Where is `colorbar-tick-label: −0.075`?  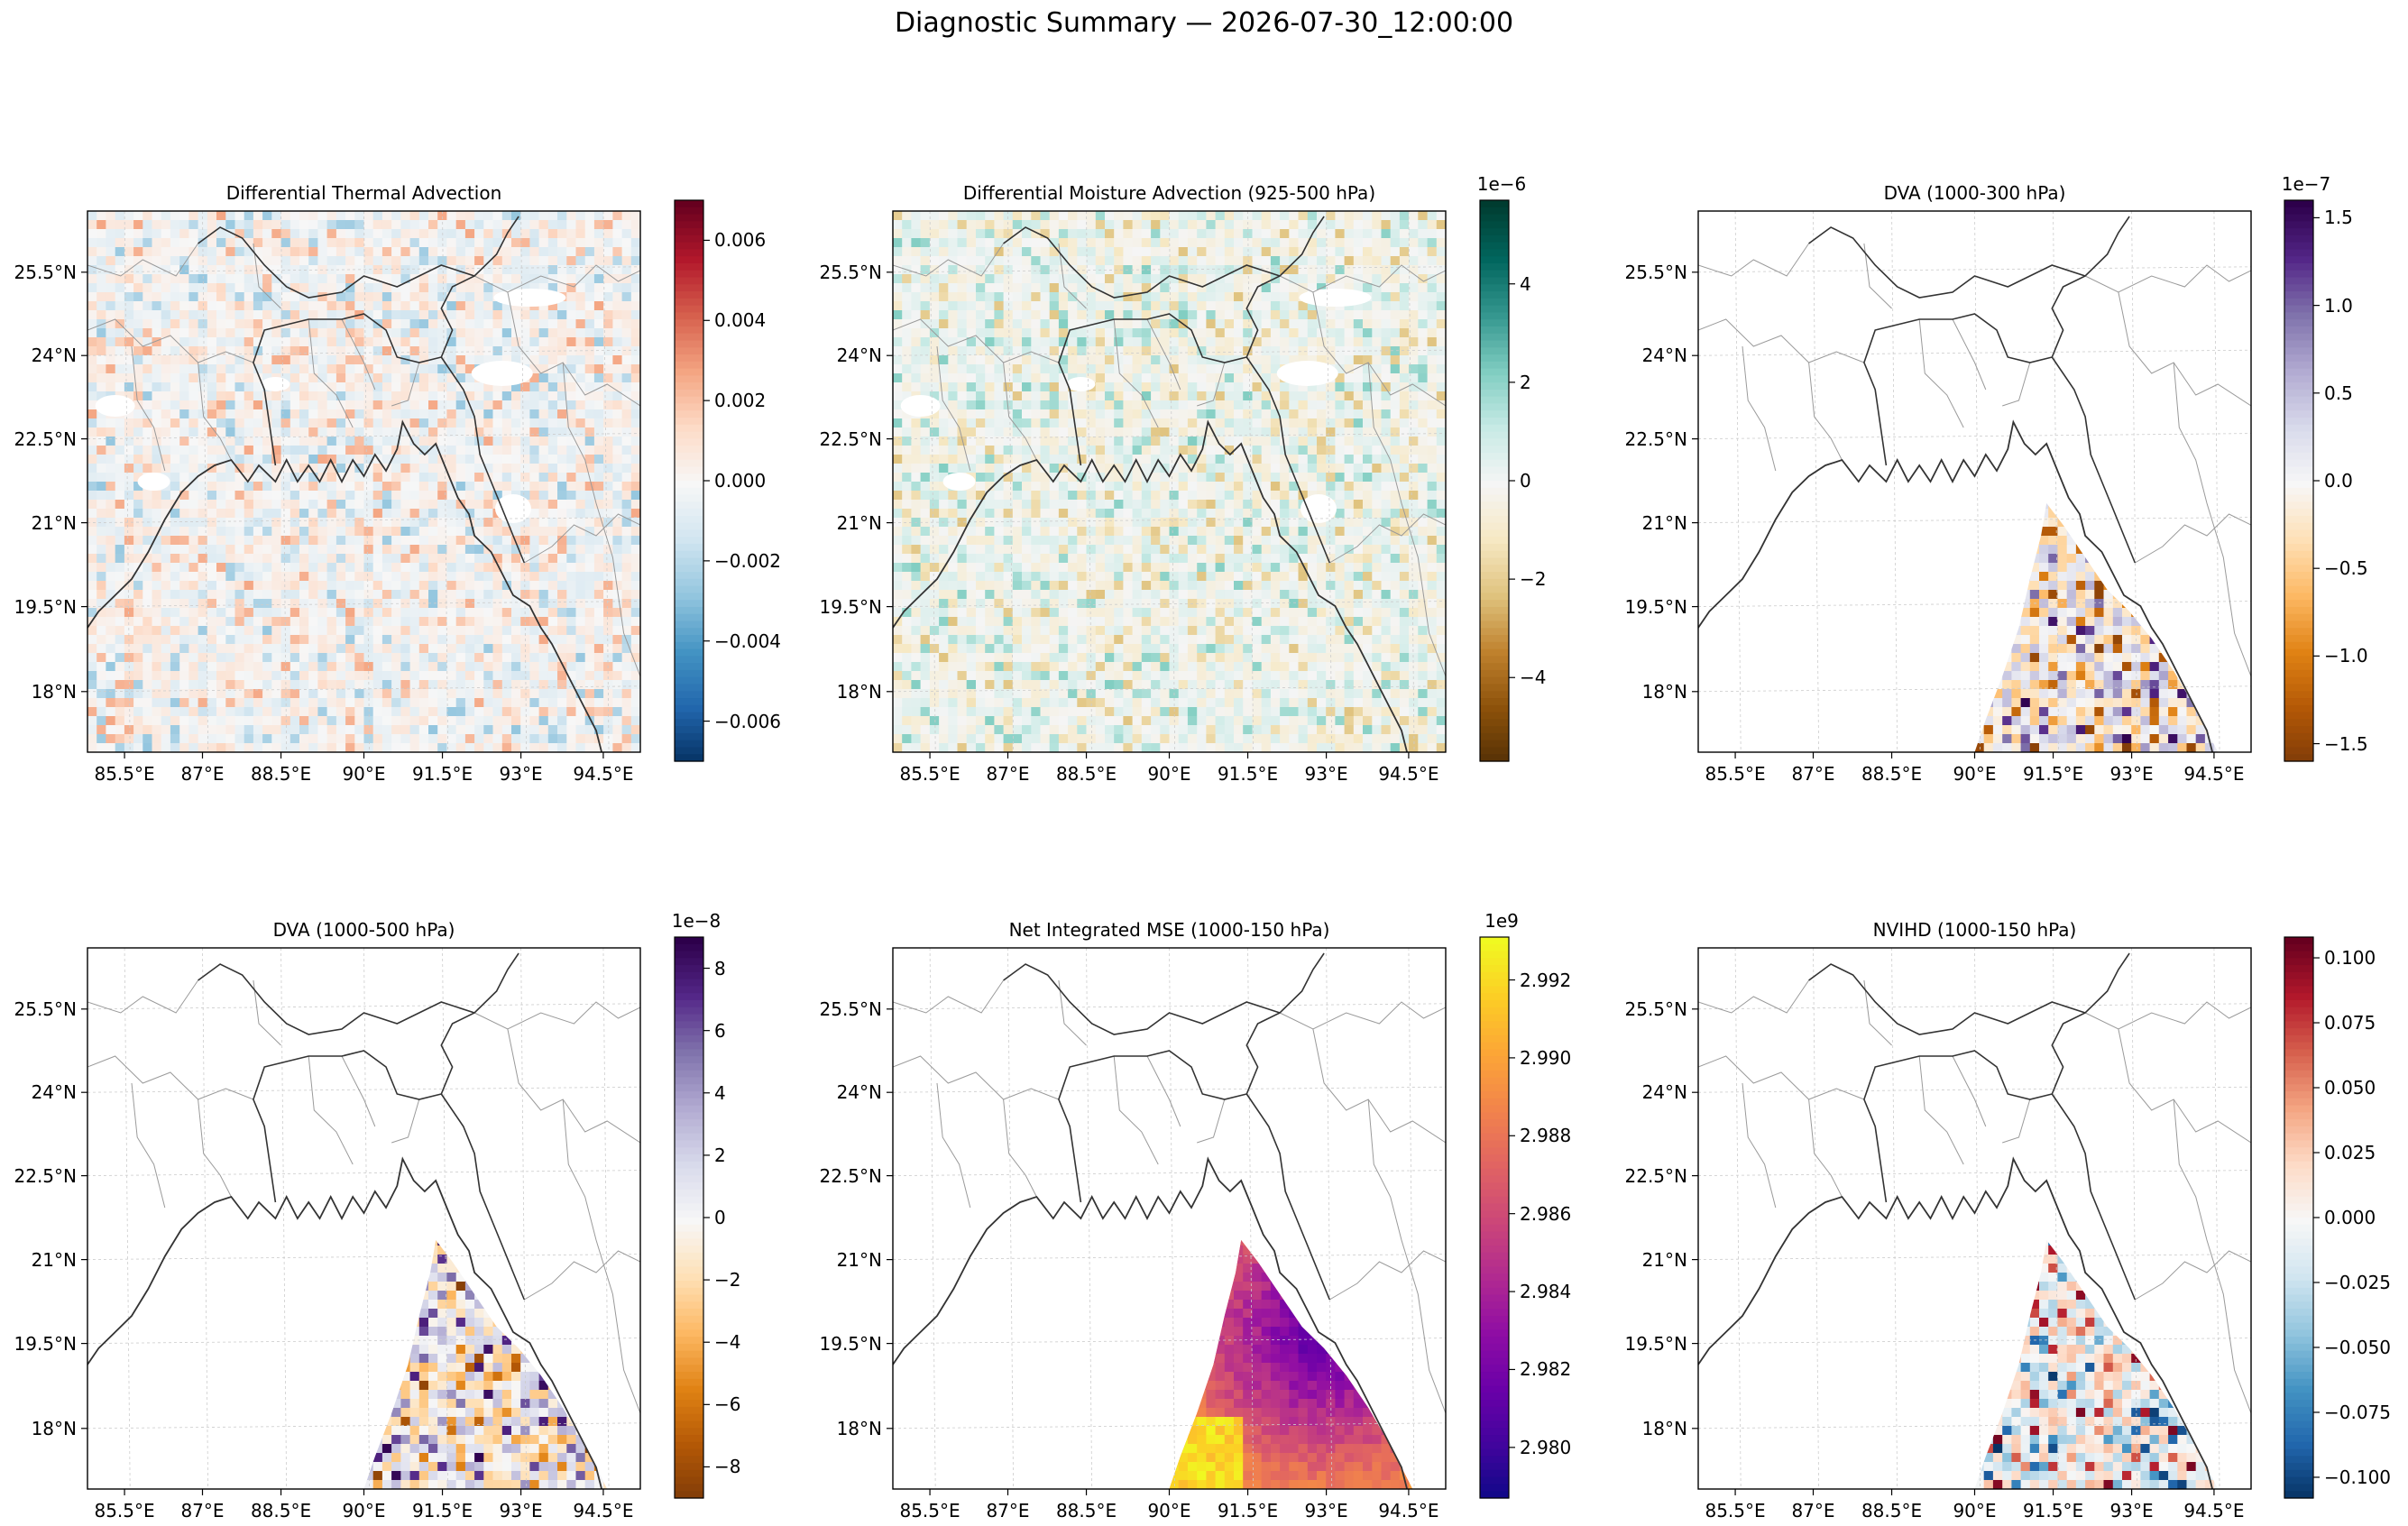
colorbar-tick-label: −0.075 is located at coordinates (2357, 1412).